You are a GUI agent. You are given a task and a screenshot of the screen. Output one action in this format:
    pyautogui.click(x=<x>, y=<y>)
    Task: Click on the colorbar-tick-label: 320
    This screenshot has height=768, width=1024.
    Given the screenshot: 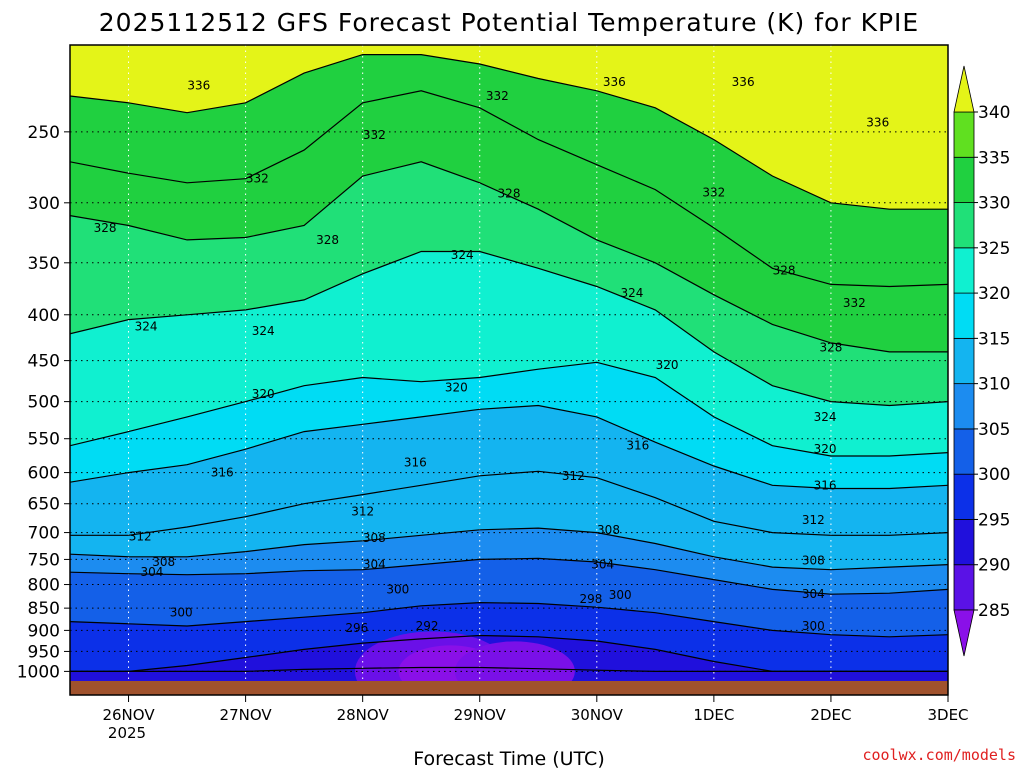 What is the action you would take?
    pyautogui.click(x=994, y=294)
    